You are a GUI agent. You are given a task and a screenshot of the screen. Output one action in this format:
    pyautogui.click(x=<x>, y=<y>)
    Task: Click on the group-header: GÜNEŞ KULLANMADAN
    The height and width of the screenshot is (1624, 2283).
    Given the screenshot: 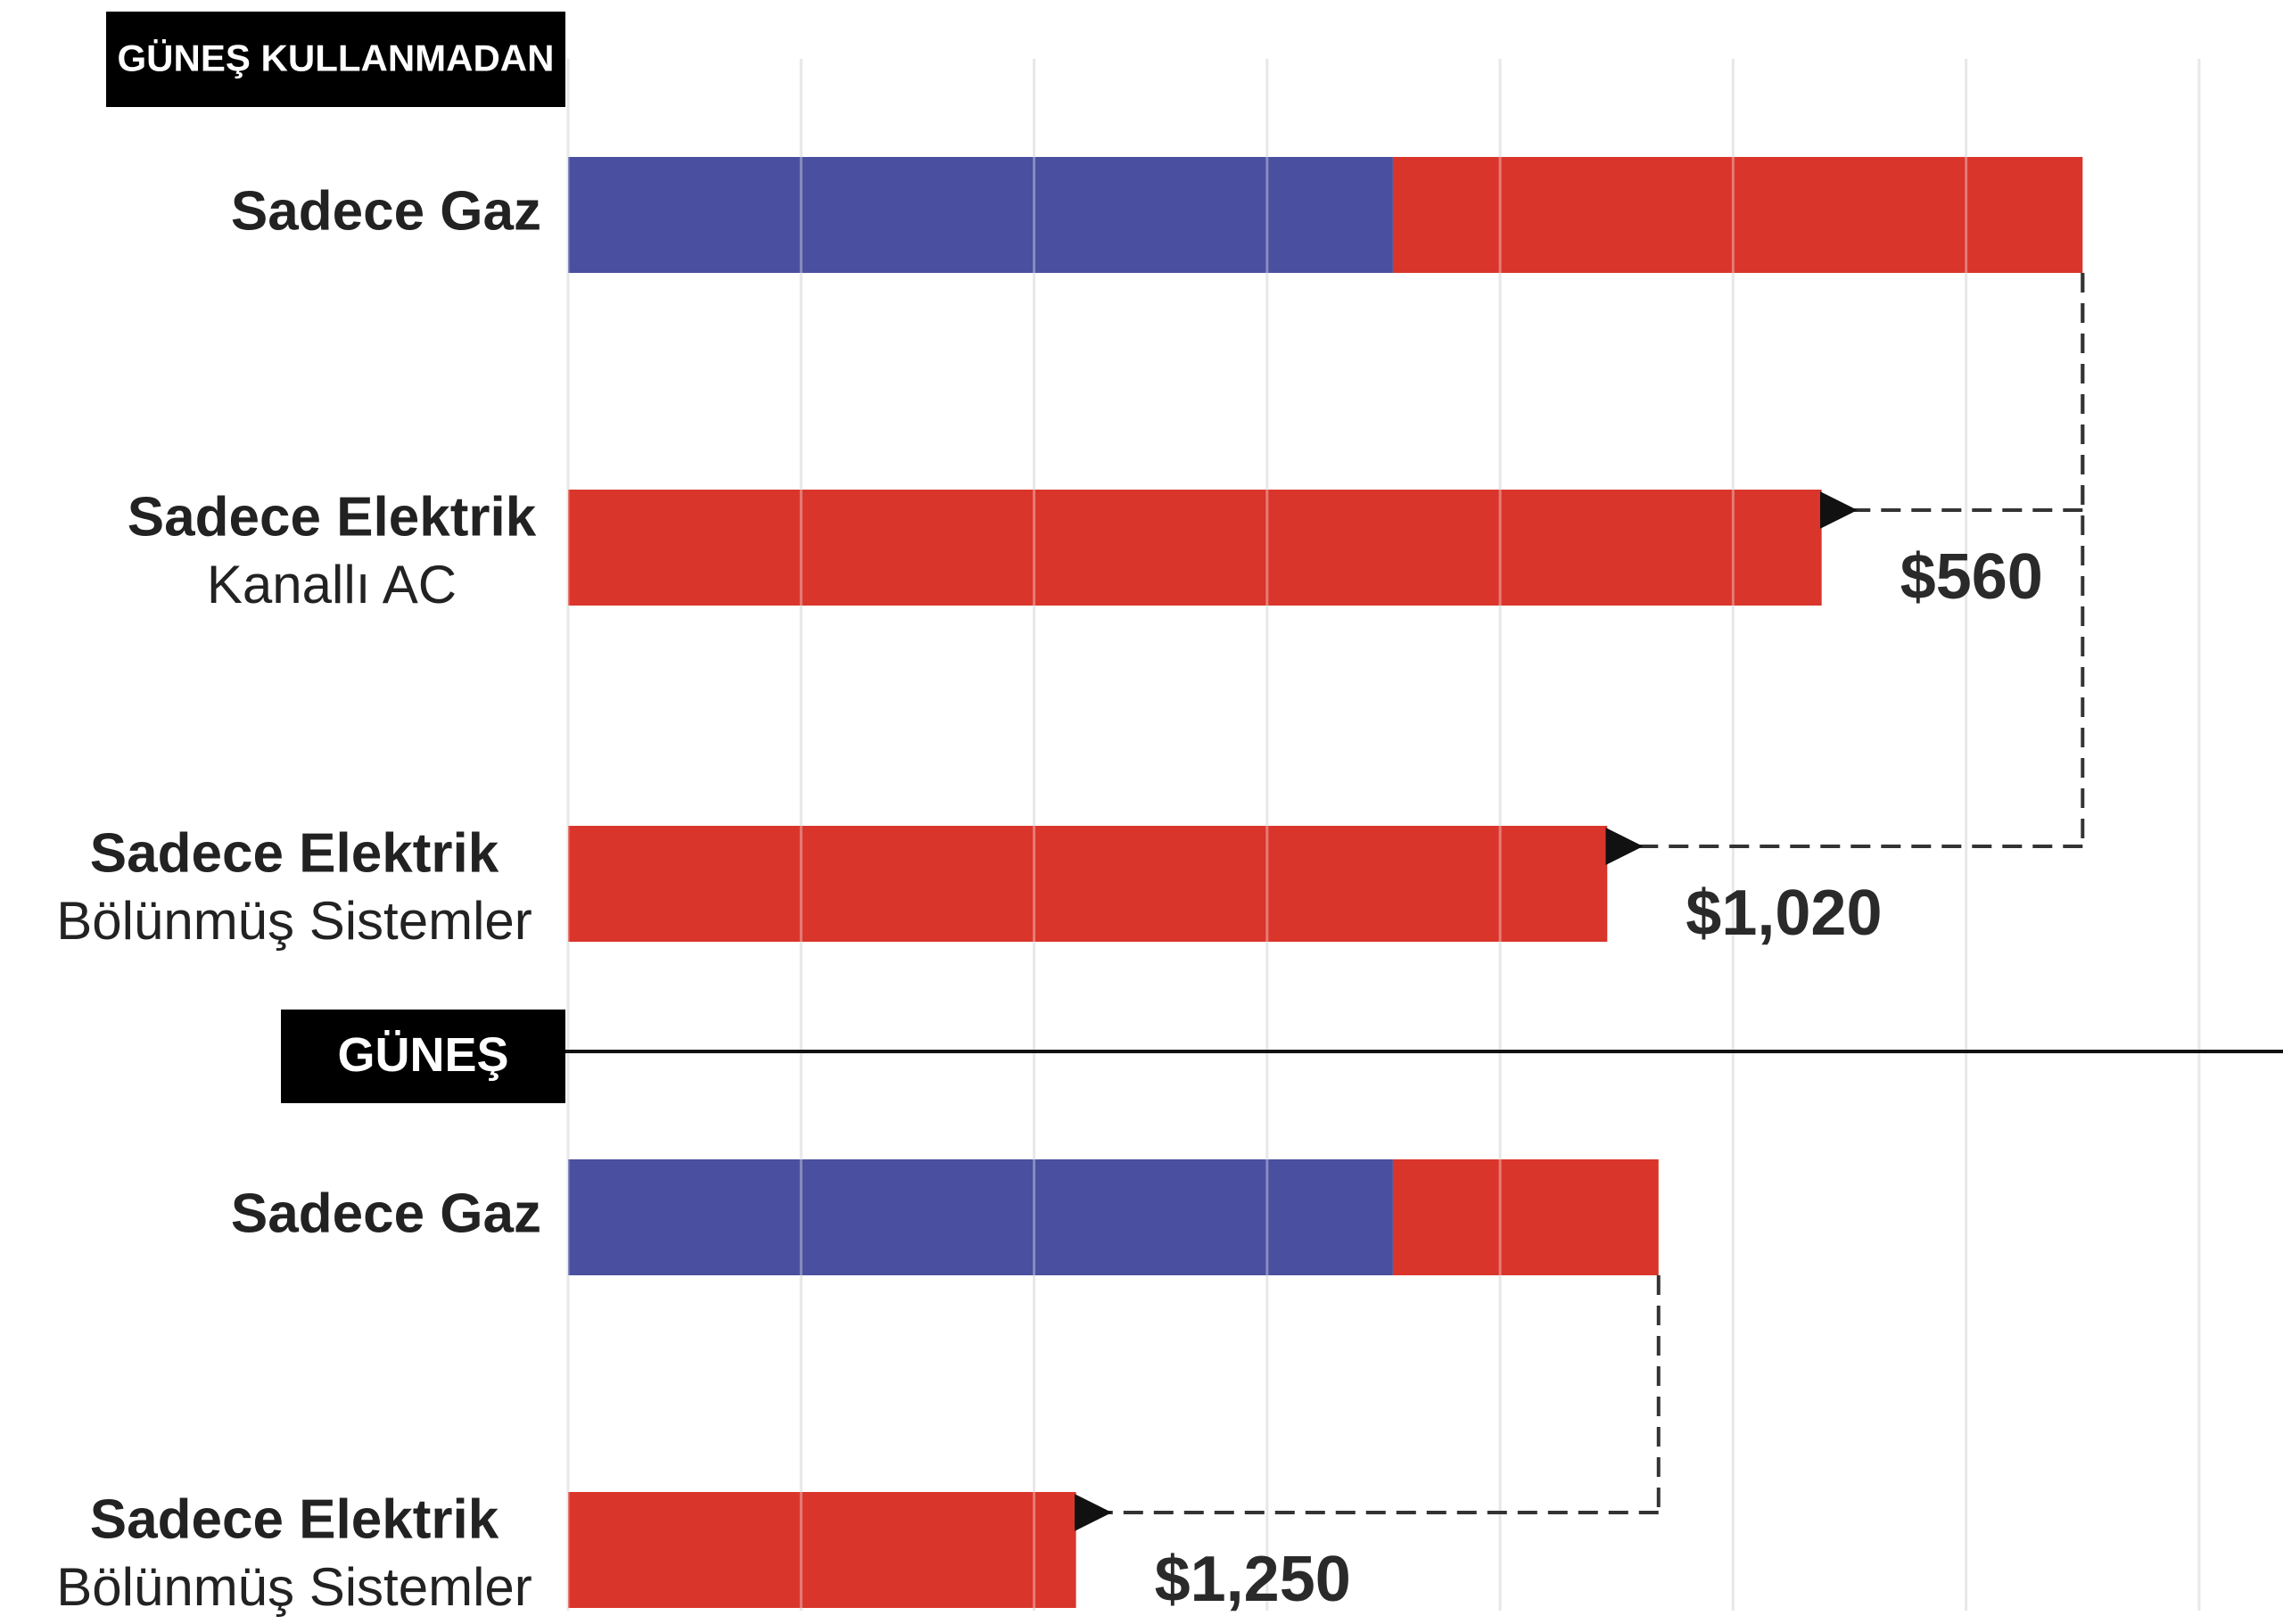 What is the action you would take?
    pyautogui.click(x=336, y=58)
    